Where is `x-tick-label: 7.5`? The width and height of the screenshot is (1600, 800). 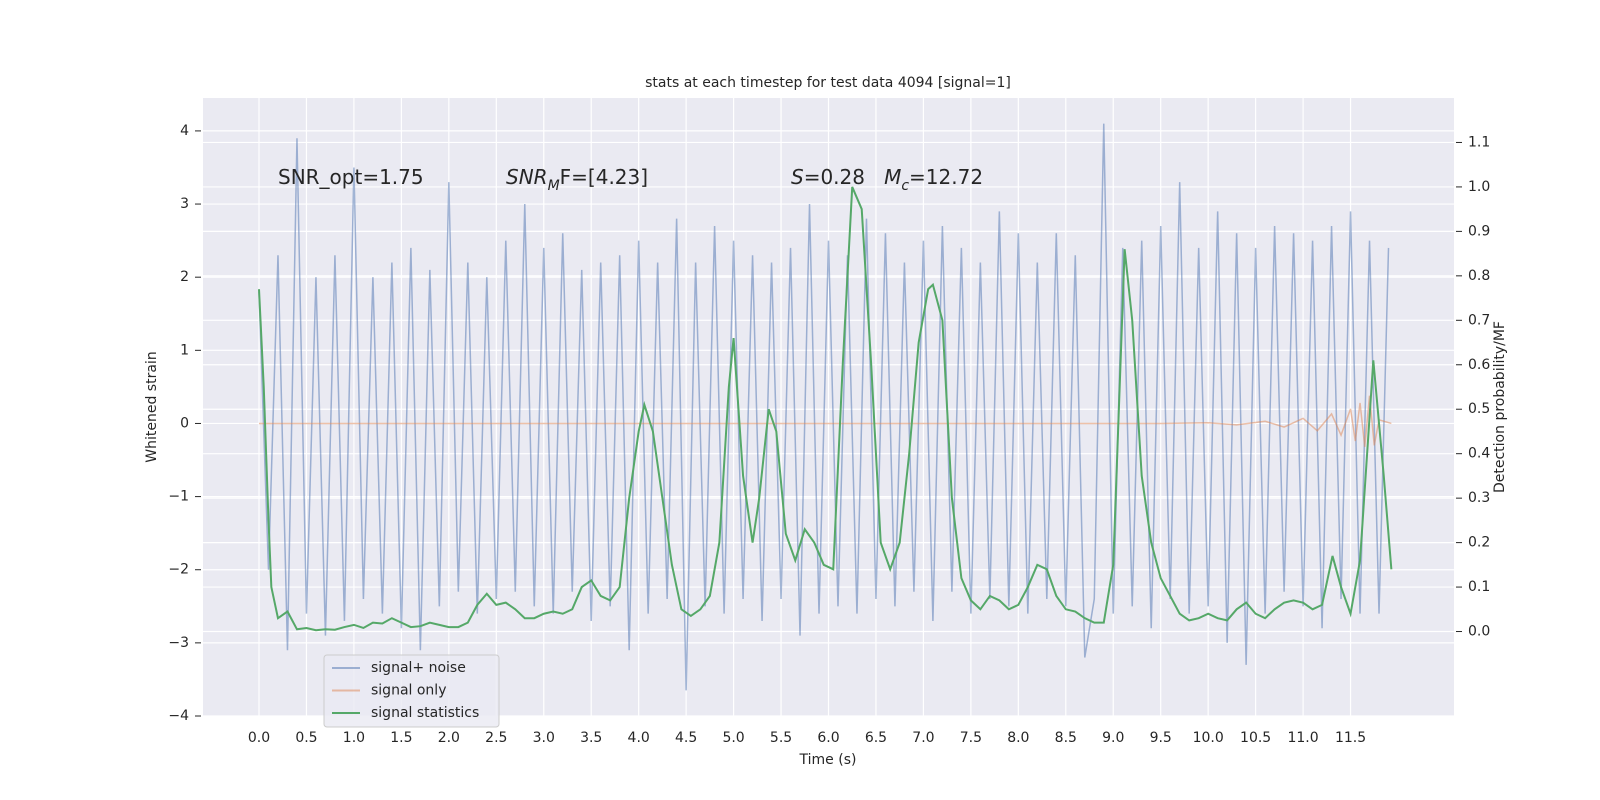
x-tick-label: 7.5 is located at coordinates (971, 738).